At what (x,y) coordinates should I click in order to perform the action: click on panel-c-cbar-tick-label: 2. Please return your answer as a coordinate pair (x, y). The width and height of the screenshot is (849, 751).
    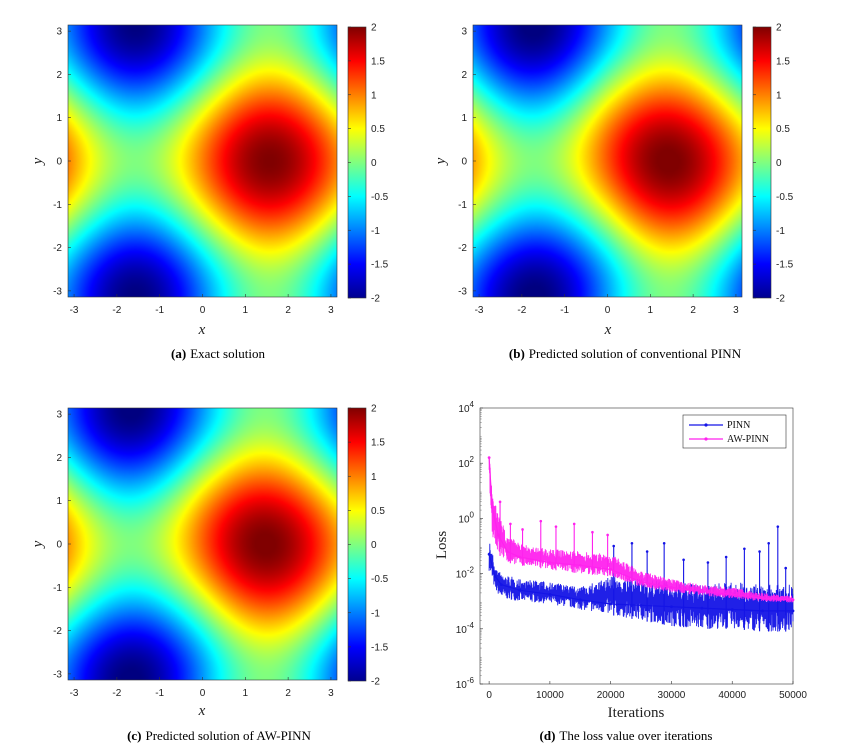
    Looking at the image, I should click on (374, 409).